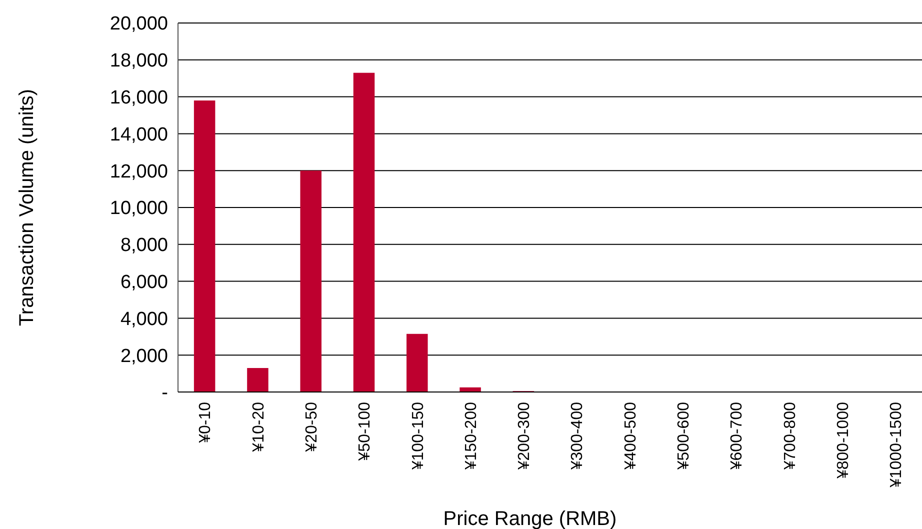  What do you see at coordinates (790, 436) in the screenshot?
I see `x-tick-label: ¥700-800` at bounding box center [790, 436].